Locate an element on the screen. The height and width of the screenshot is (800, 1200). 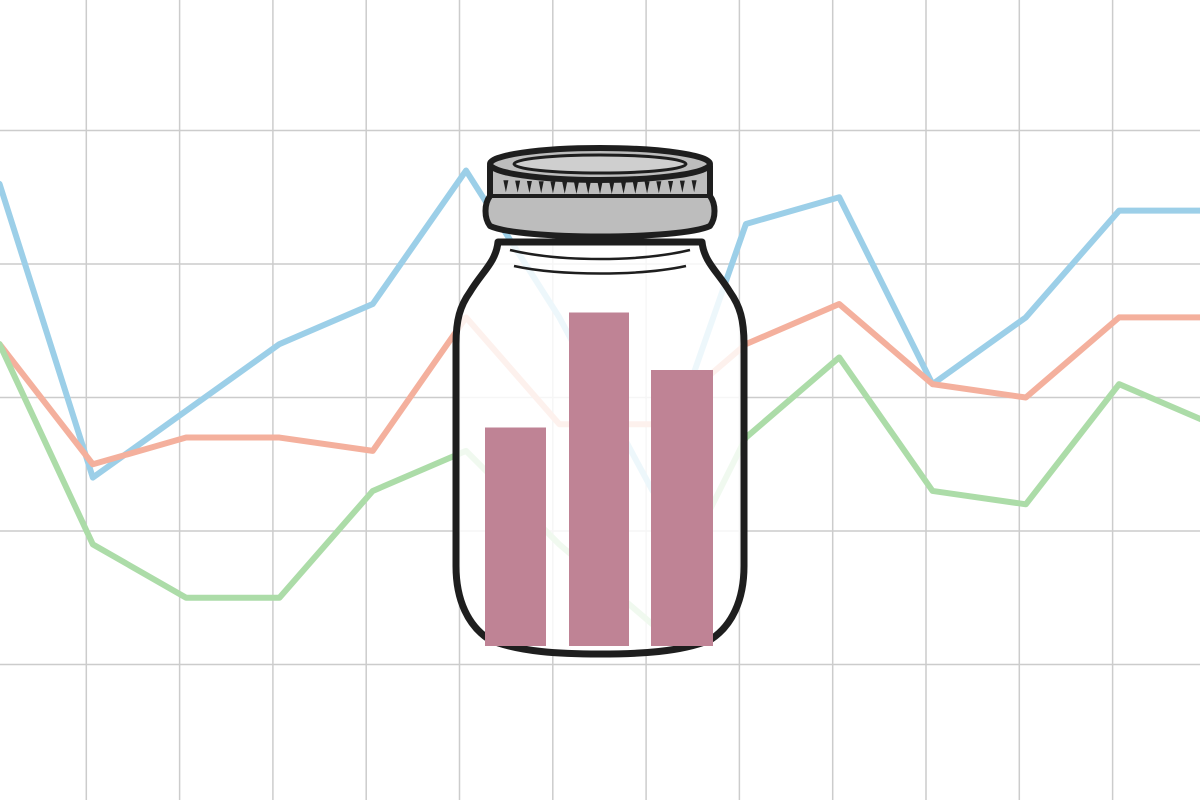
jar-lid-ridges is located at coordinates (600, 187).